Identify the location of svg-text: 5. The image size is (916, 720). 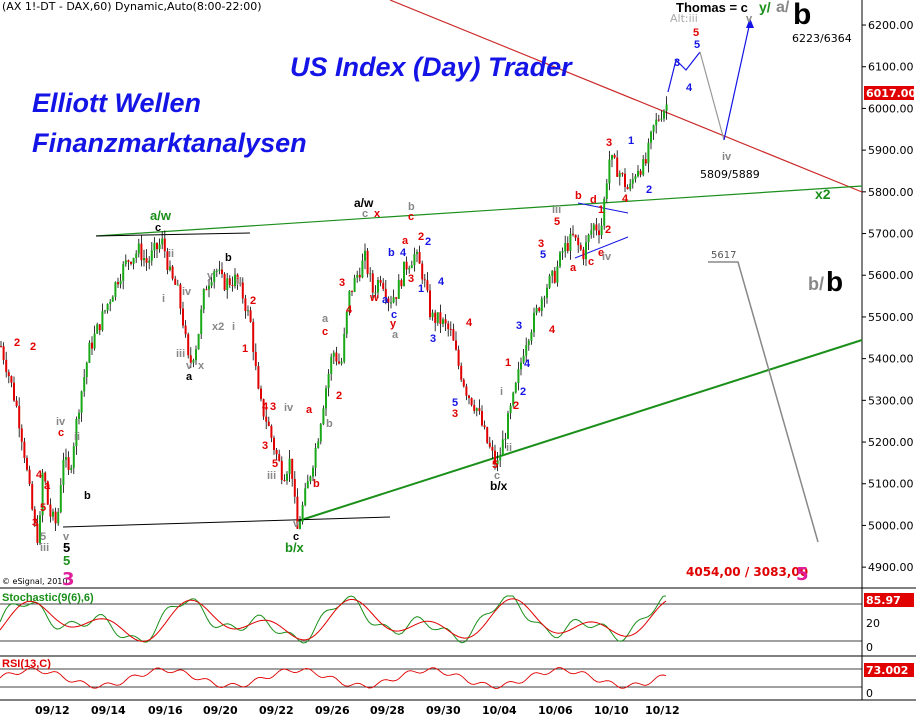
(557, 222).